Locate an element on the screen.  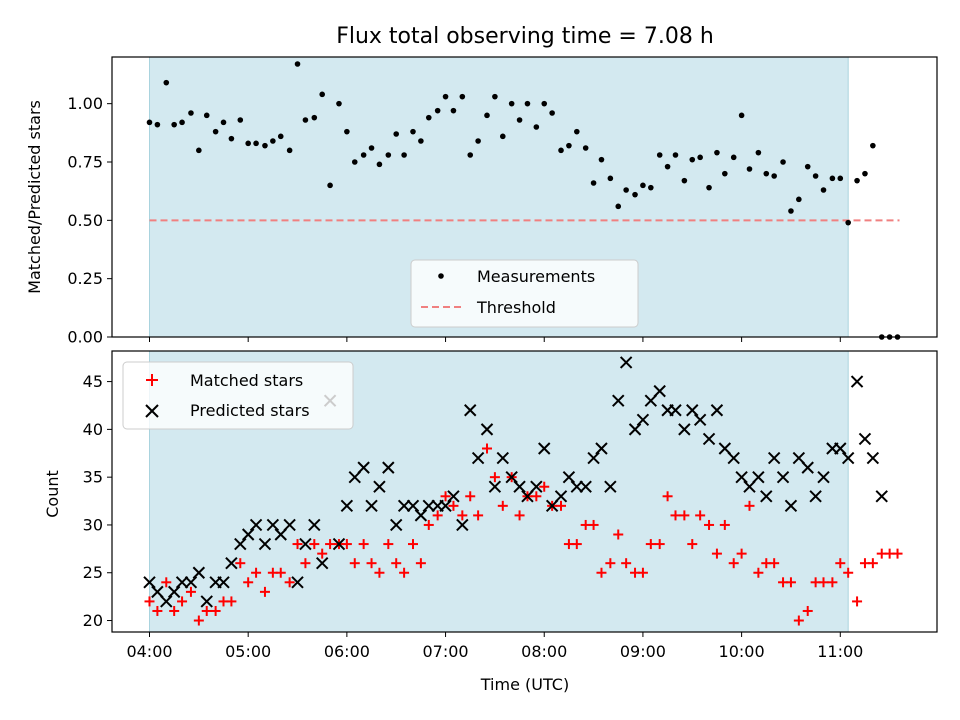
y-tick-label: 45 is located at coordinates (93, 381).